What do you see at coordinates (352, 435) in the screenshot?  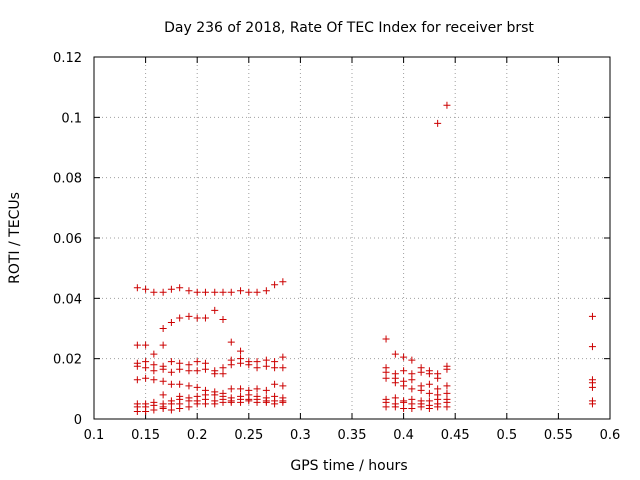 I see `x-tick-label: 0.35` at bounding box center [352, 435].